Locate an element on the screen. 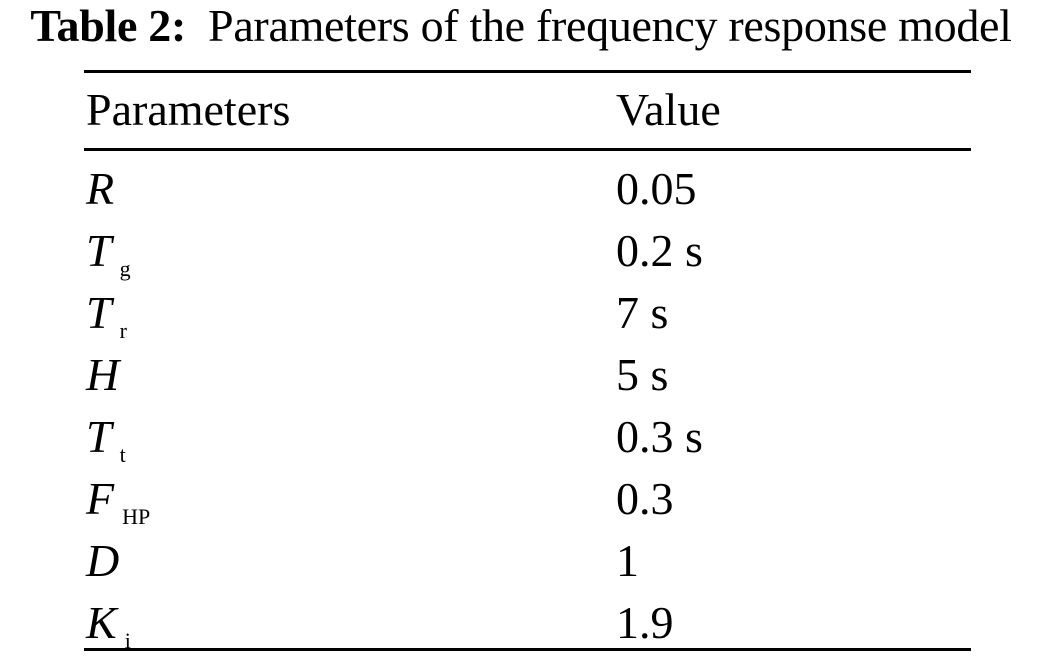 This screenshot has width=1042, height=662. parameter-value: 1 is located at coordinates (627, 560).